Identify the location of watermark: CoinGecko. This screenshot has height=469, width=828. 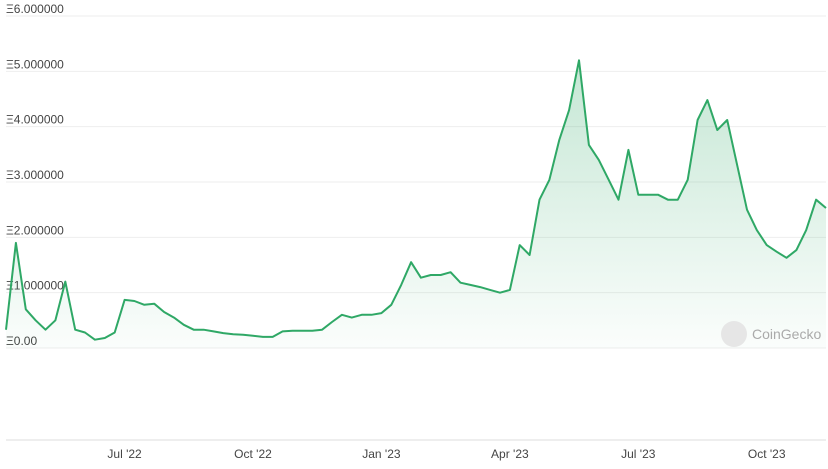
(771, 334).